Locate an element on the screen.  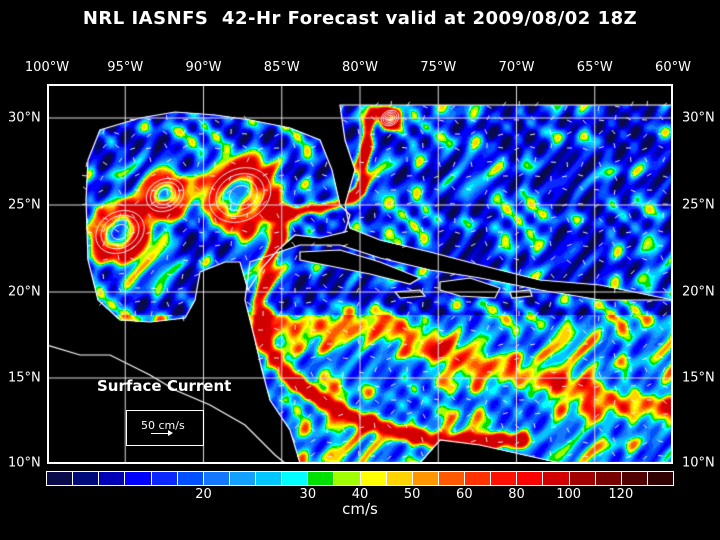
colorbar-tick-label: 30 is located at coordinates (308, 494).